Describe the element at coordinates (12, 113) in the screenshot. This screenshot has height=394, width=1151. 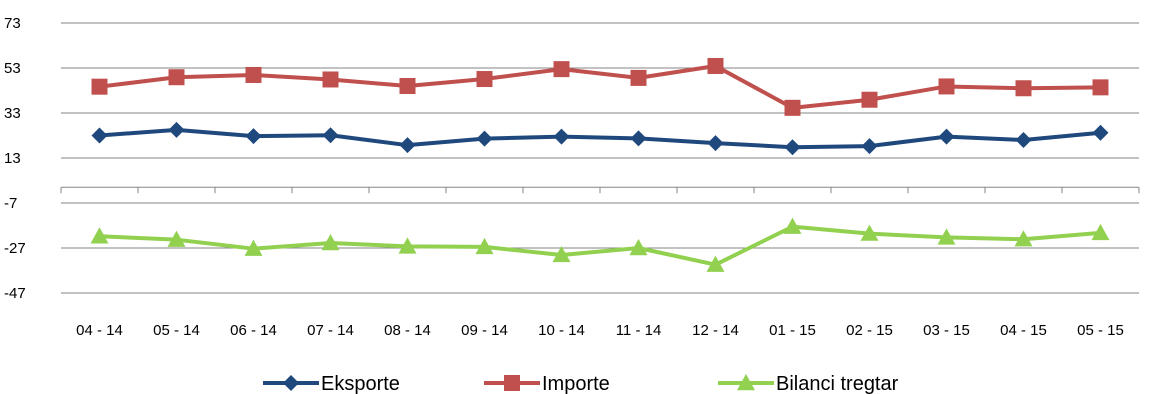
I see `y-tick-label: 33` at that location.